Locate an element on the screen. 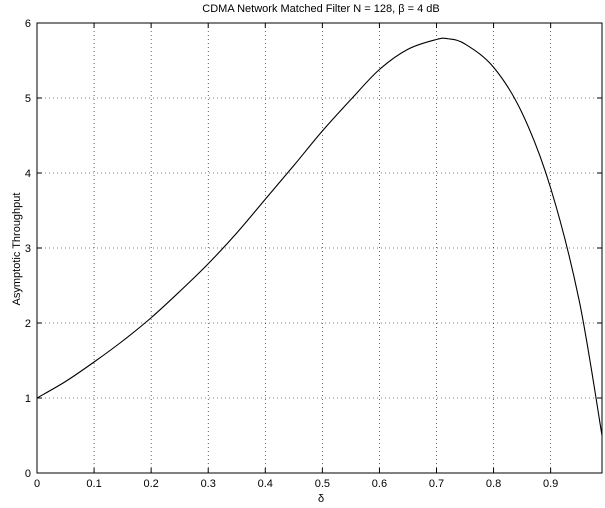 The image size is (605, 508). x-tick-label: 0.5 is located at coordinates (322, 484).